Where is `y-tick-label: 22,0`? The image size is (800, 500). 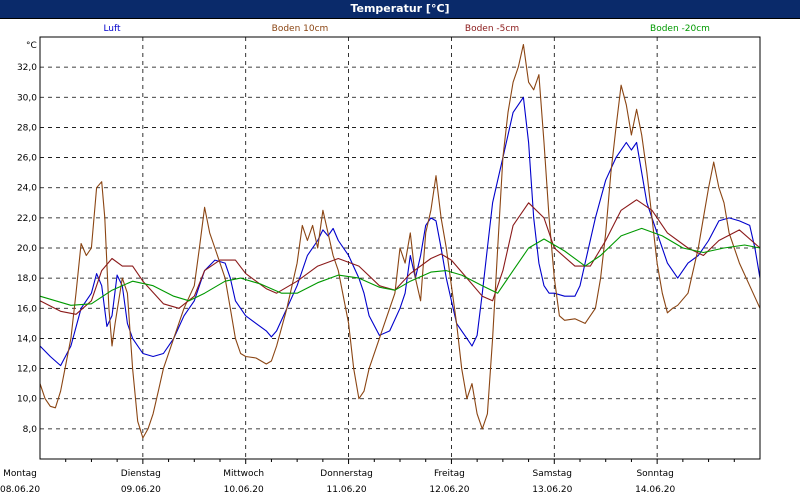 y-tick-label: 22,0 is located at coordinates (27, 219).